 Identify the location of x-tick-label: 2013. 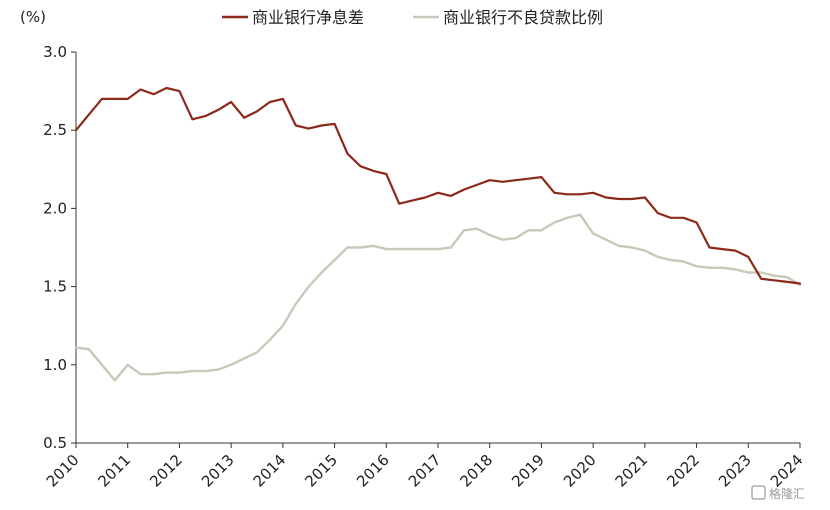
(218, 471).